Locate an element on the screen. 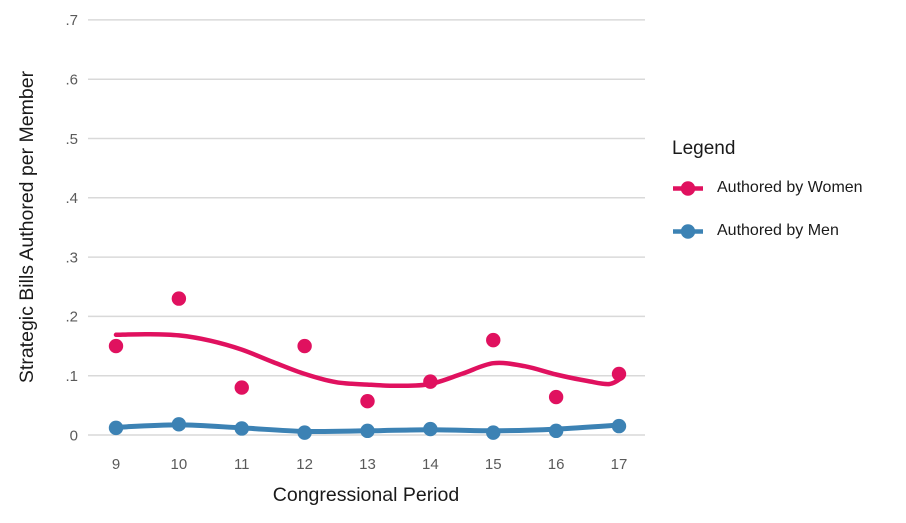  y-tick-label: .6 is located at coordinates (71, 79).